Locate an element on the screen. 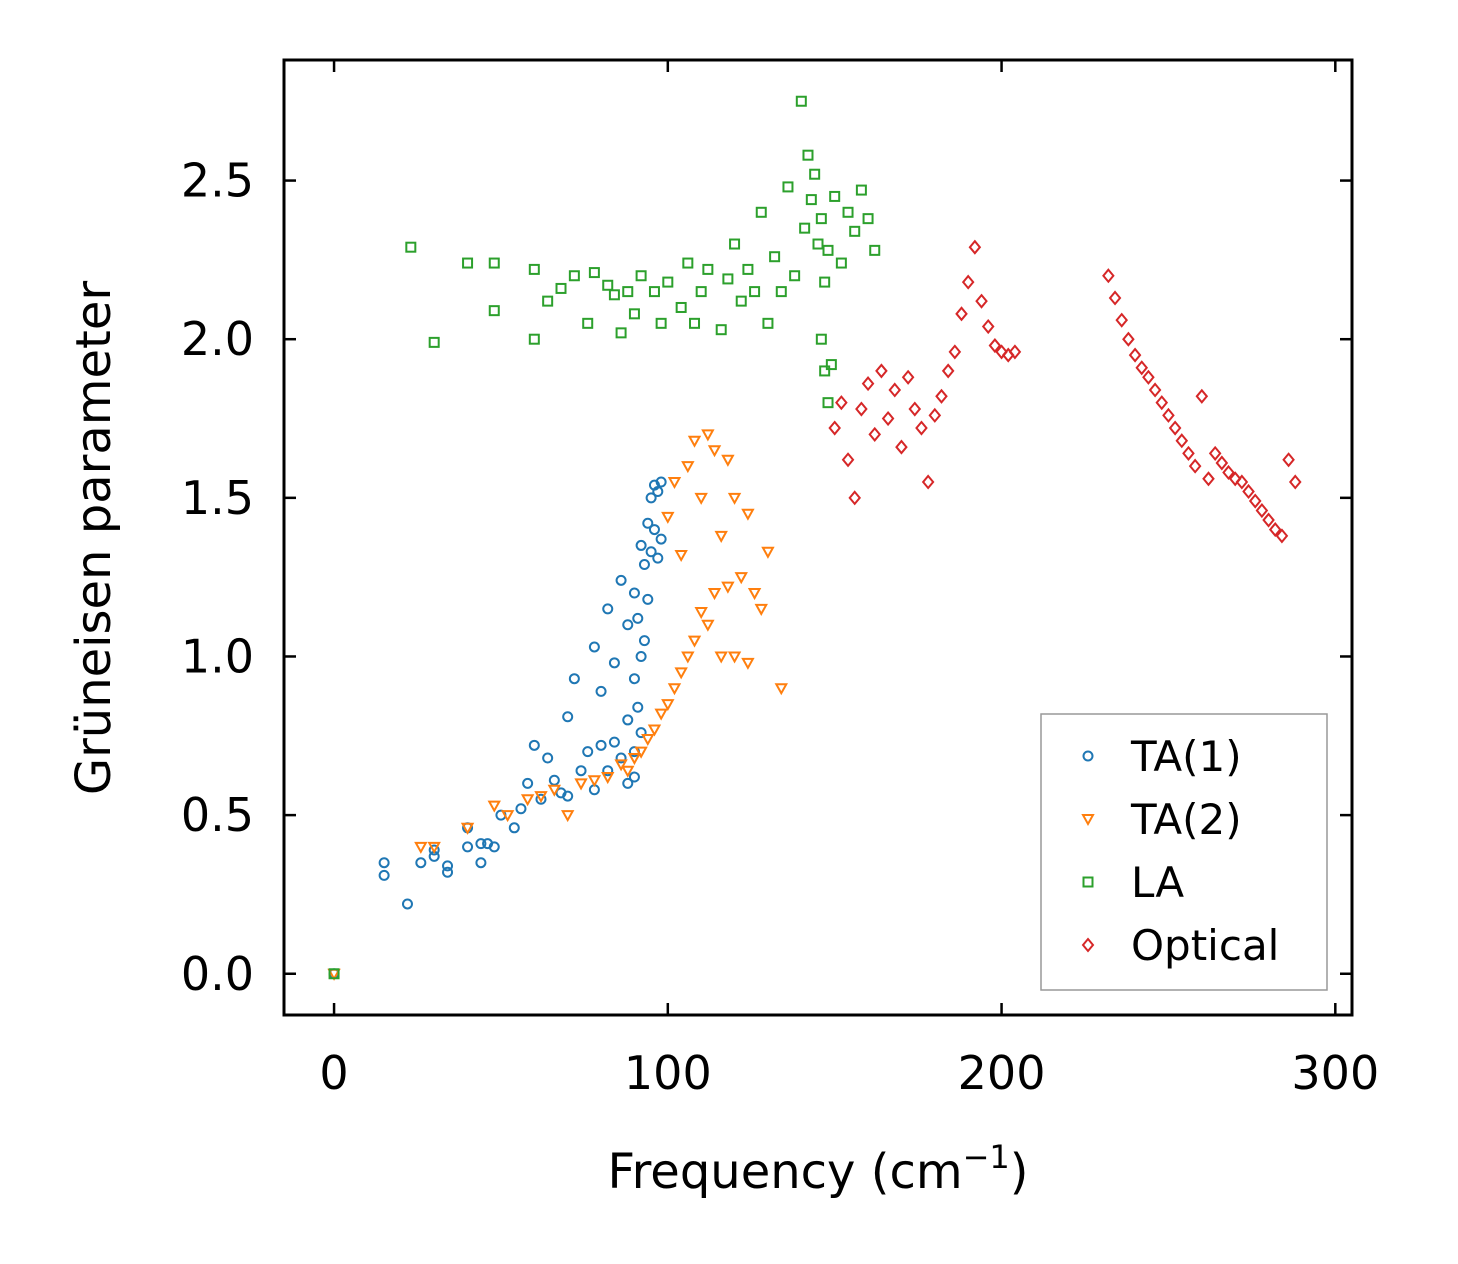 Image resolution: width=1458 pixels, height=1264 pixels. series-ta-1- is located at coordinates (497, 728).